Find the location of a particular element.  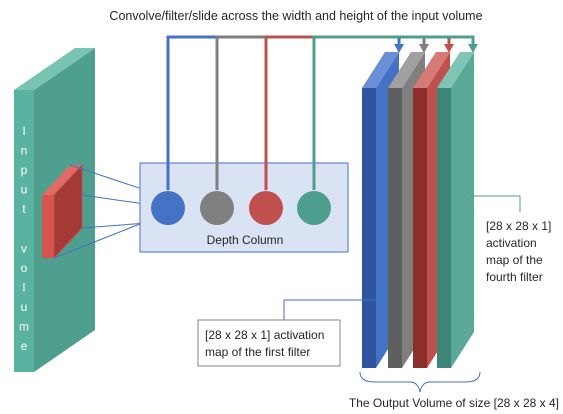

brace is located at coordinates (420, 382).